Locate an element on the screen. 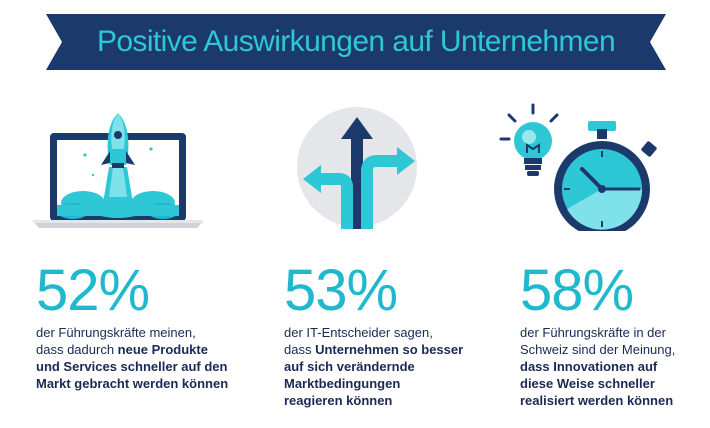 The height and width of the screenshot is (428, 710). stat-percent: 58% is located at coordinates (577, 290).